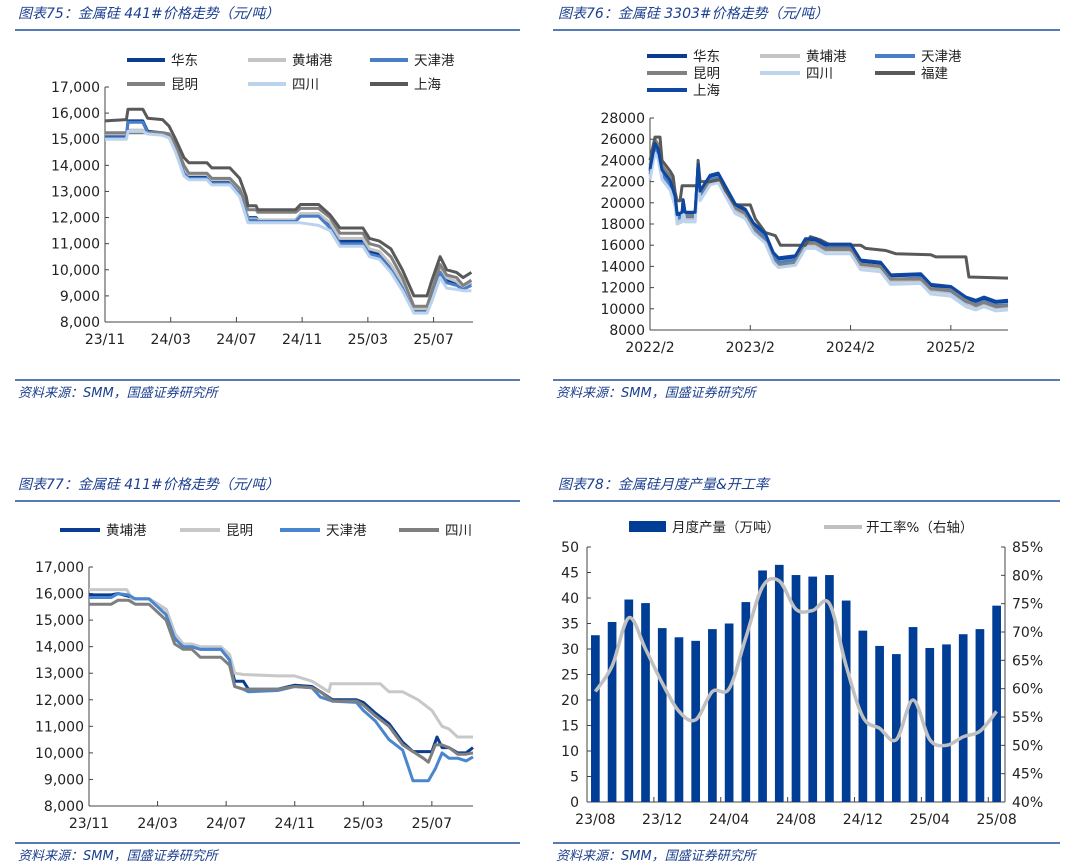  Describe the element at coordinates (796, 820) in the screenshot. I see `x-tick-label: 24/08` at that location.